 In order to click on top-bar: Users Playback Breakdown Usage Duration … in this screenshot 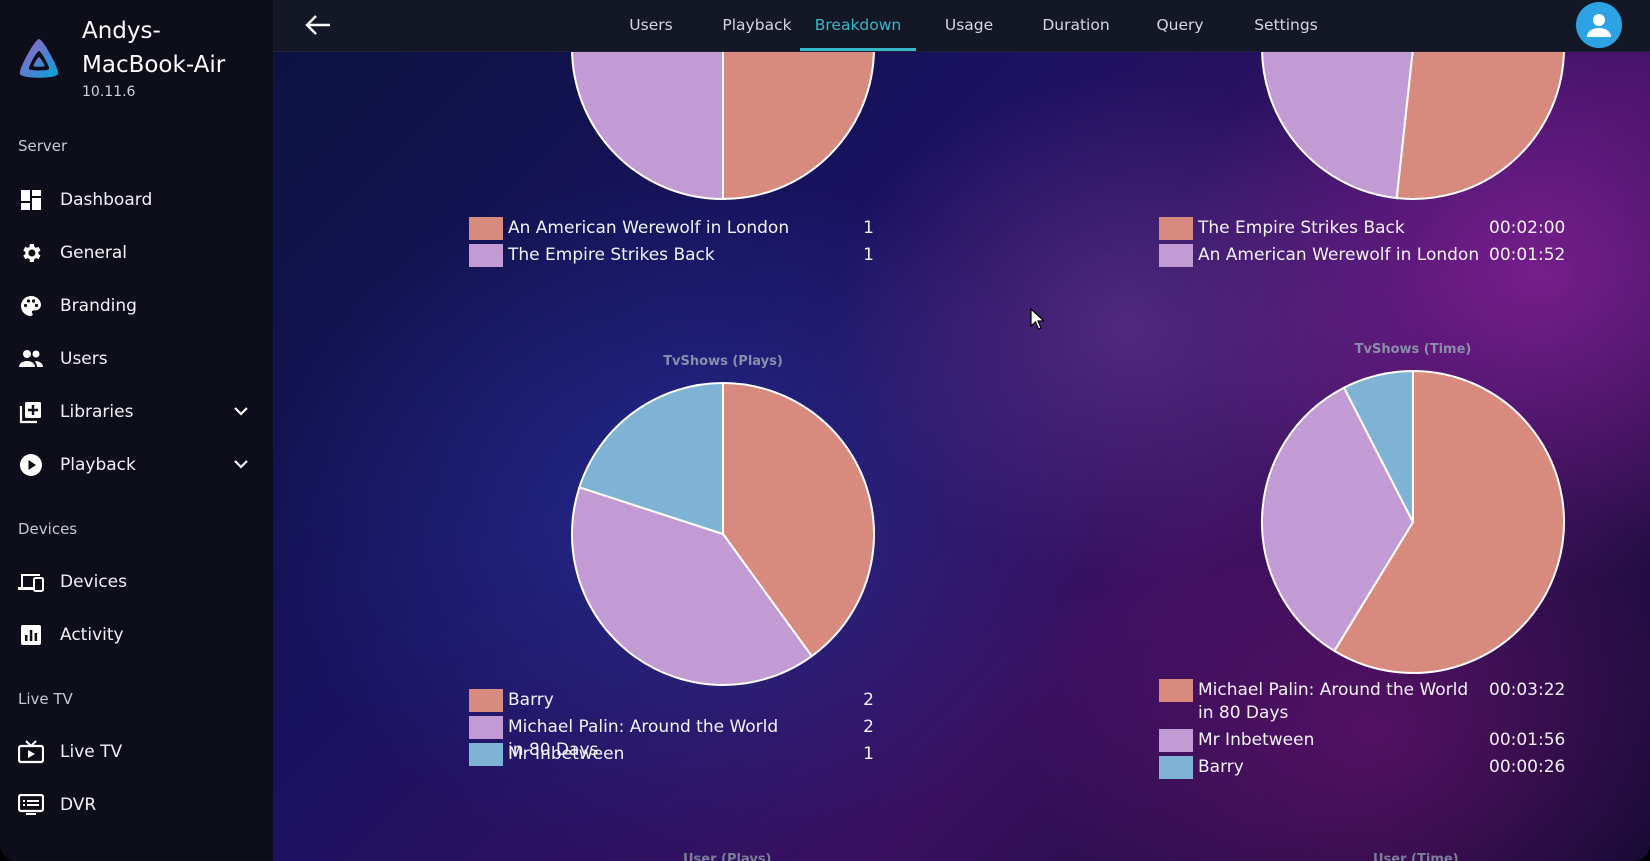, I will do `click(962, 26)`.